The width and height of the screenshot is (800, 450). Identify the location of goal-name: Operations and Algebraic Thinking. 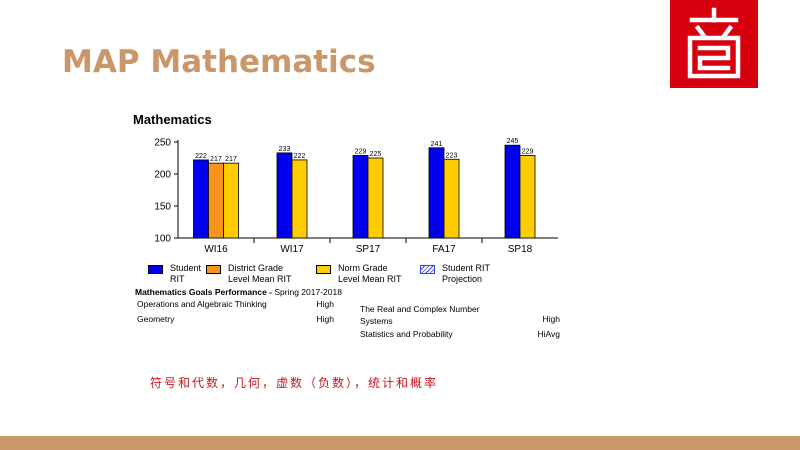
(202, 304).